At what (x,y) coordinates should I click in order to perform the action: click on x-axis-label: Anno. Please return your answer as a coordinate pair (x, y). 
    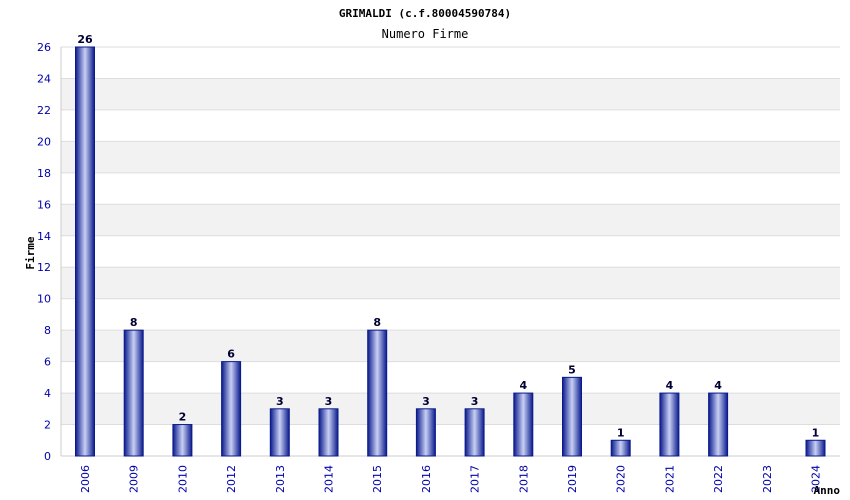
    Looking at the image, I should click on (827, 490).